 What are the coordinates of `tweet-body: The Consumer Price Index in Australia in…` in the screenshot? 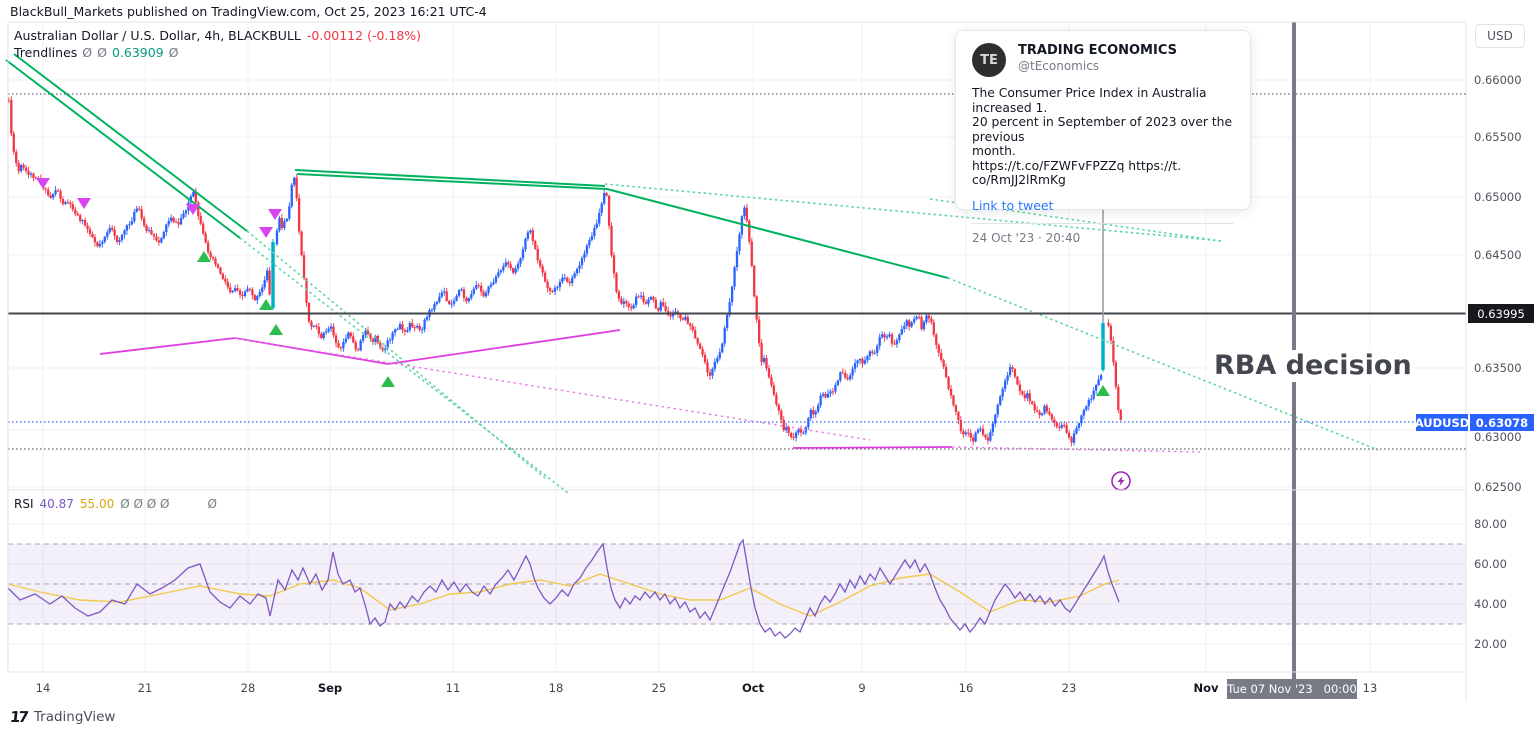 It's located at (1102, 136).